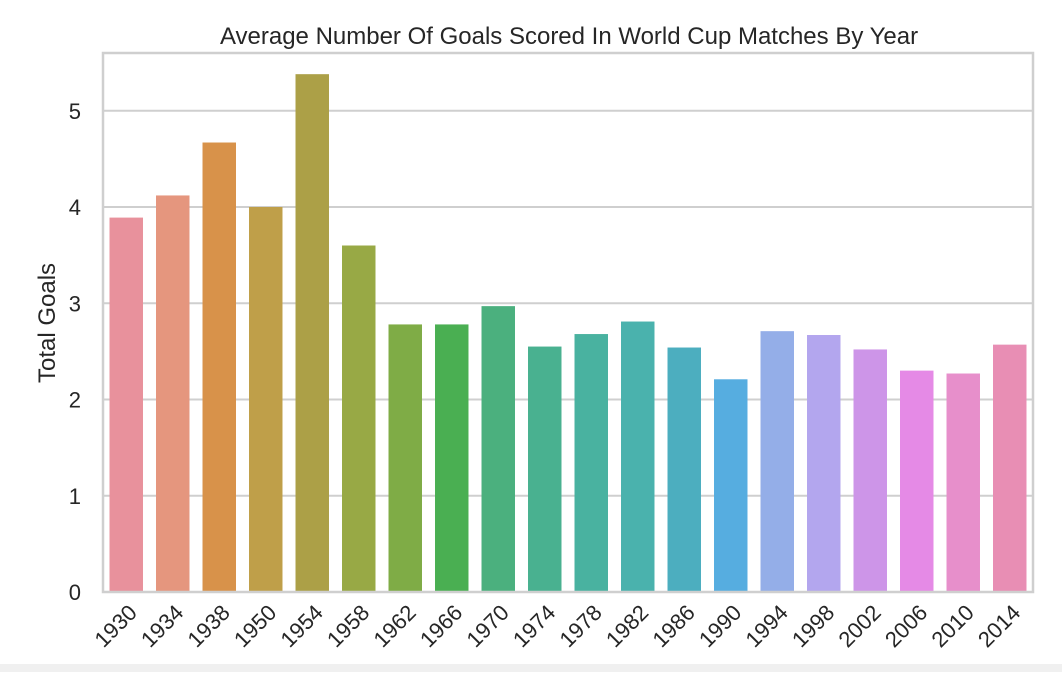 This screenshot has height=677, width=1062. I want to click on x-tick-label: 2010, so click(952, 626).